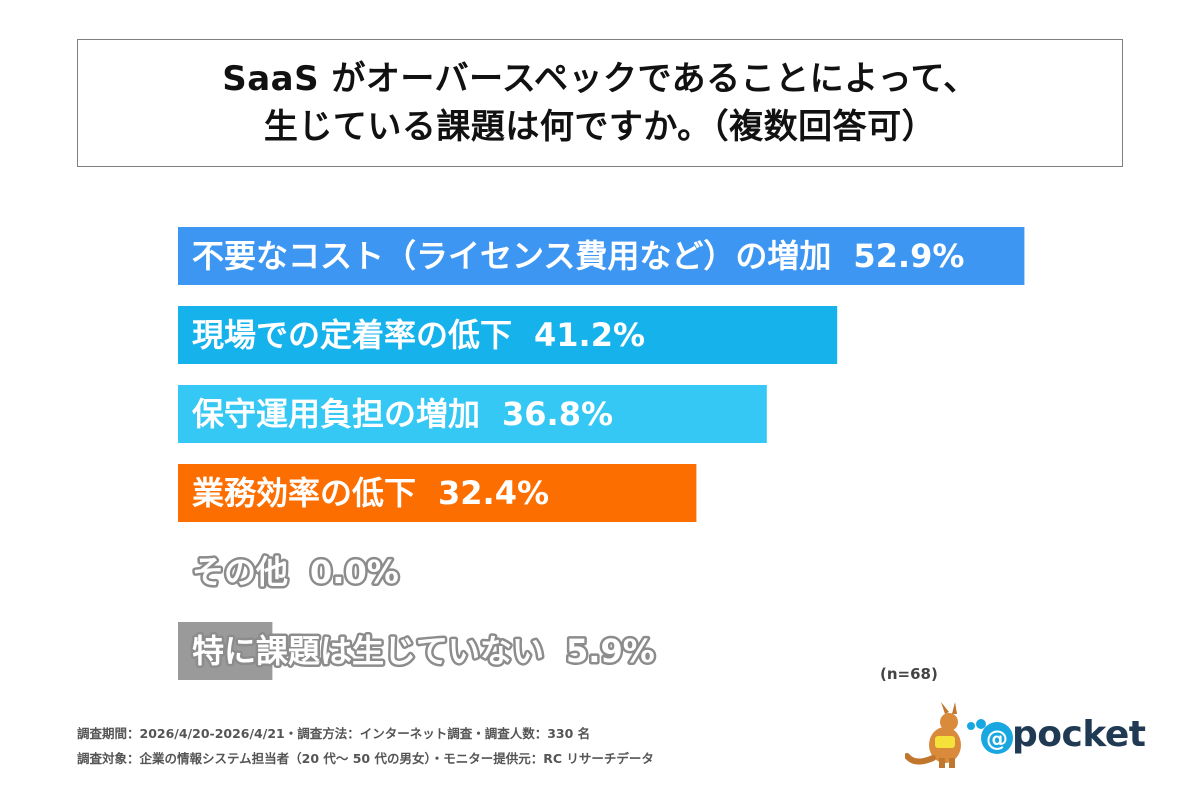 This screenshot has height=800, width=1200. What do you see at coordinates (354, 572) in the screenshot?
I see `bar-value-5: 0.0%` at bounding box center [354, 572].